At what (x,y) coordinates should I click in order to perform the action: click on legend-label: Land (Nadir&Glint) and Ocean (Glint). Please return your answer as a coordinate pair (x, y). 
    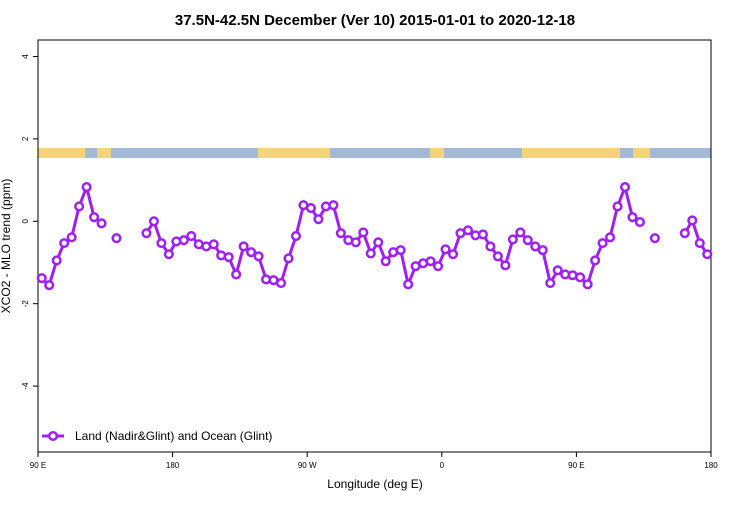
    Looking at the image, I should click on (173, 436).